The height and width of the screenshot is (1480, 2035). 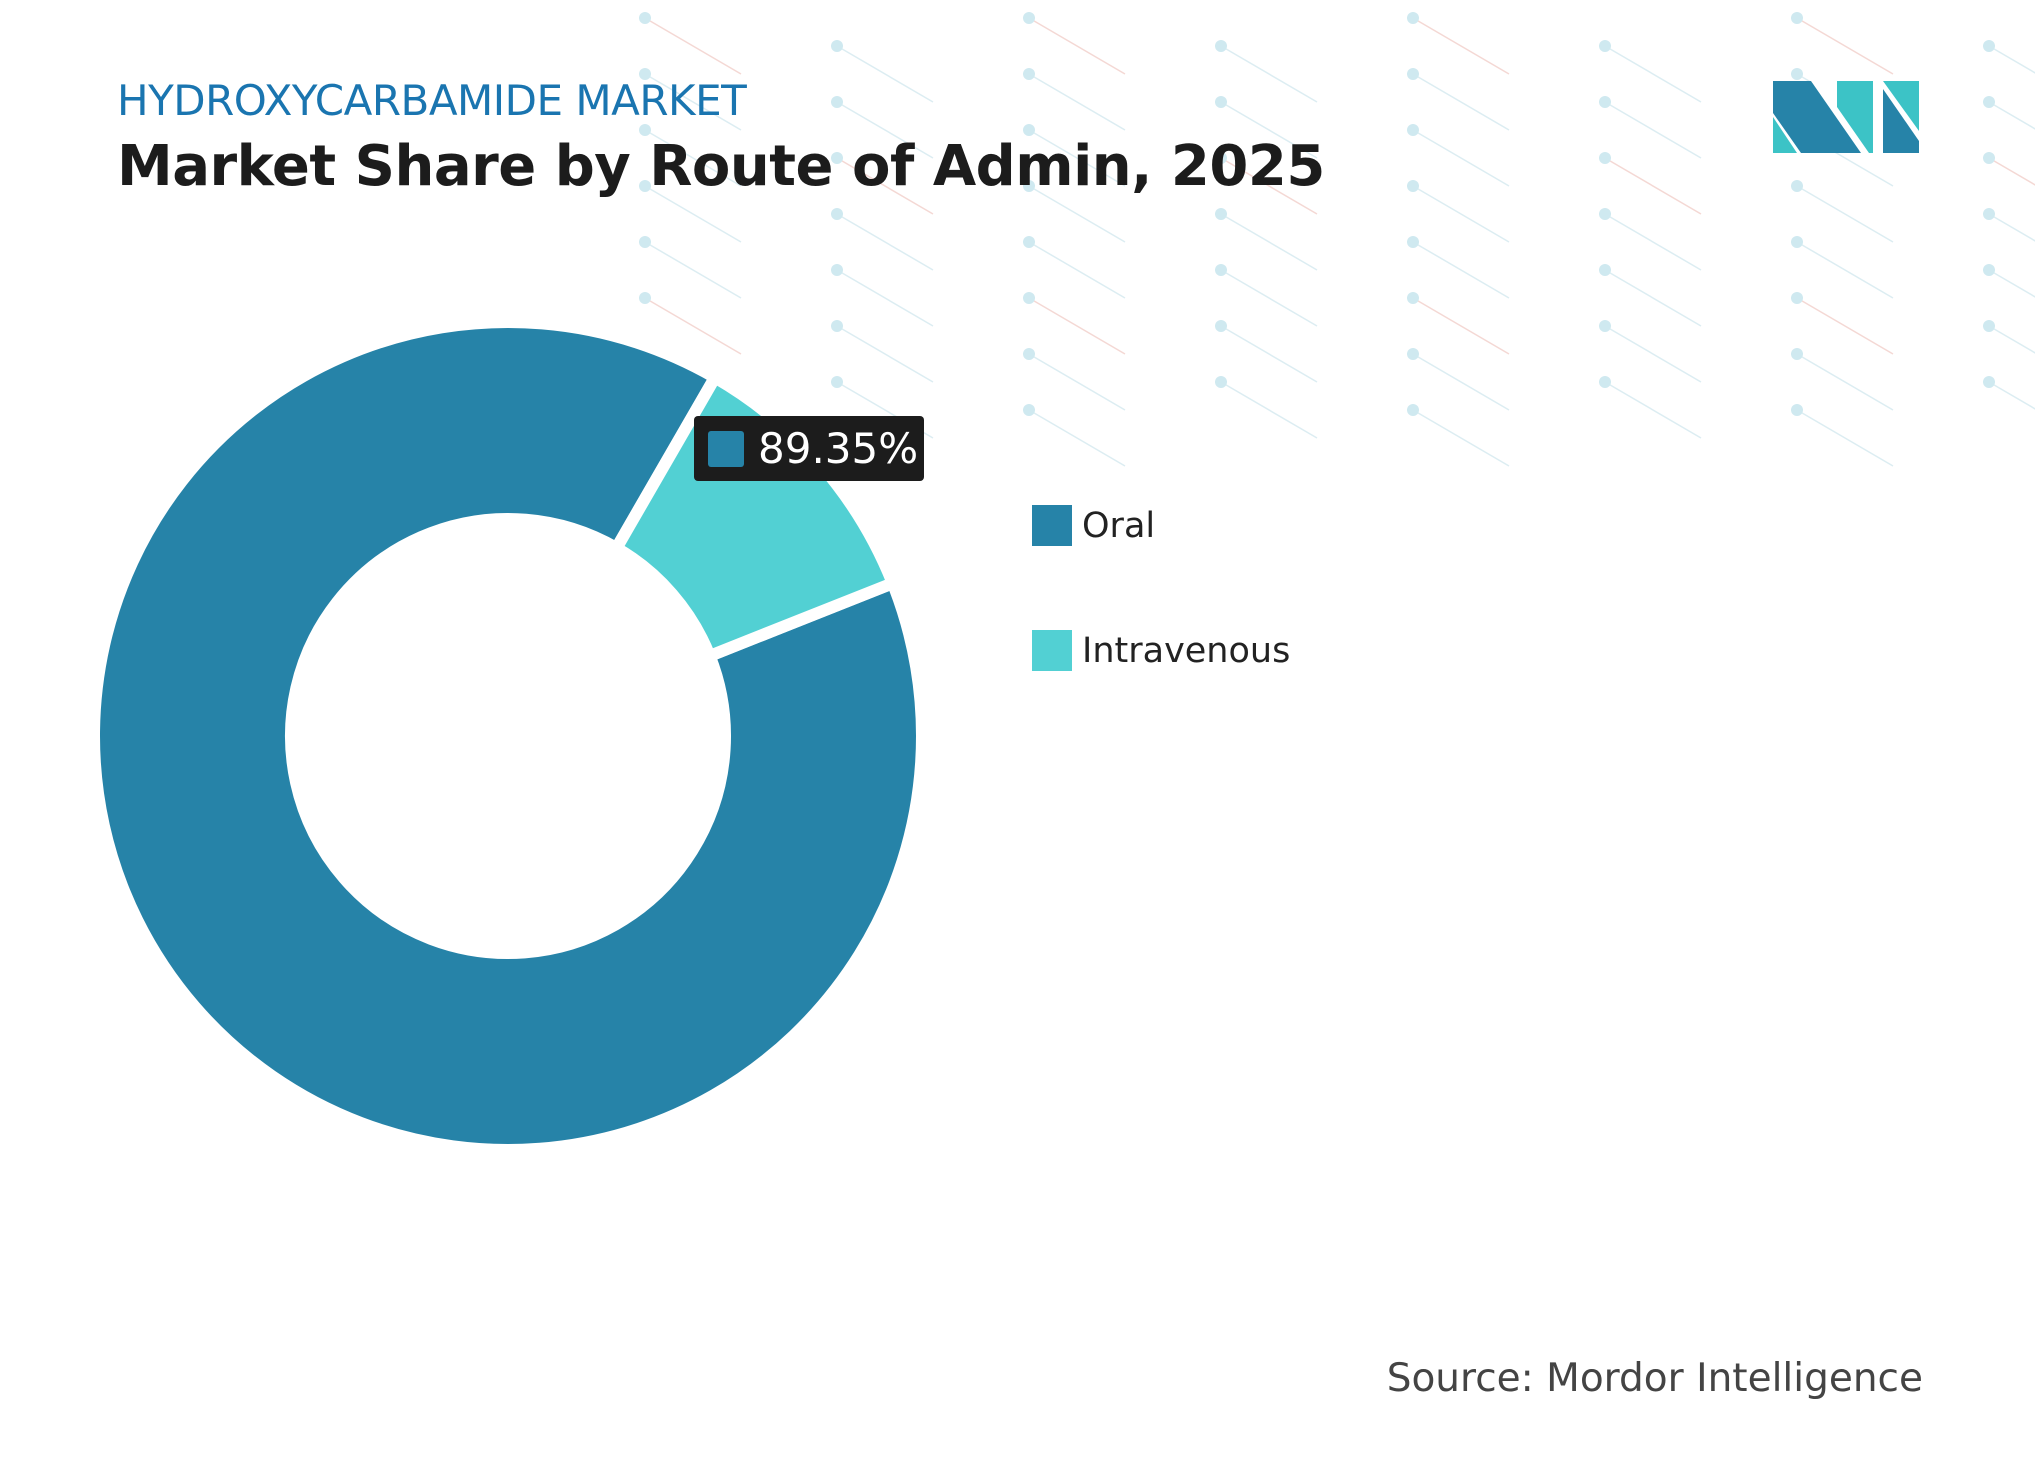 What do you see at coordinates (1119, 525) in the screenshot?
I see `legend-label-oral: Oral` at bounding box center [1119, 525].